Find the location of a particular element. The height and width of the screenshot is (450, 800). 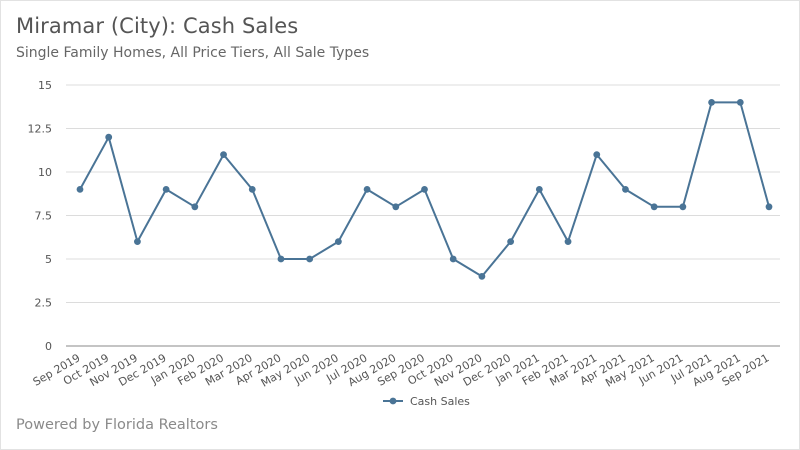

y-tick-label: 15 is located at coordinates (45, 85).